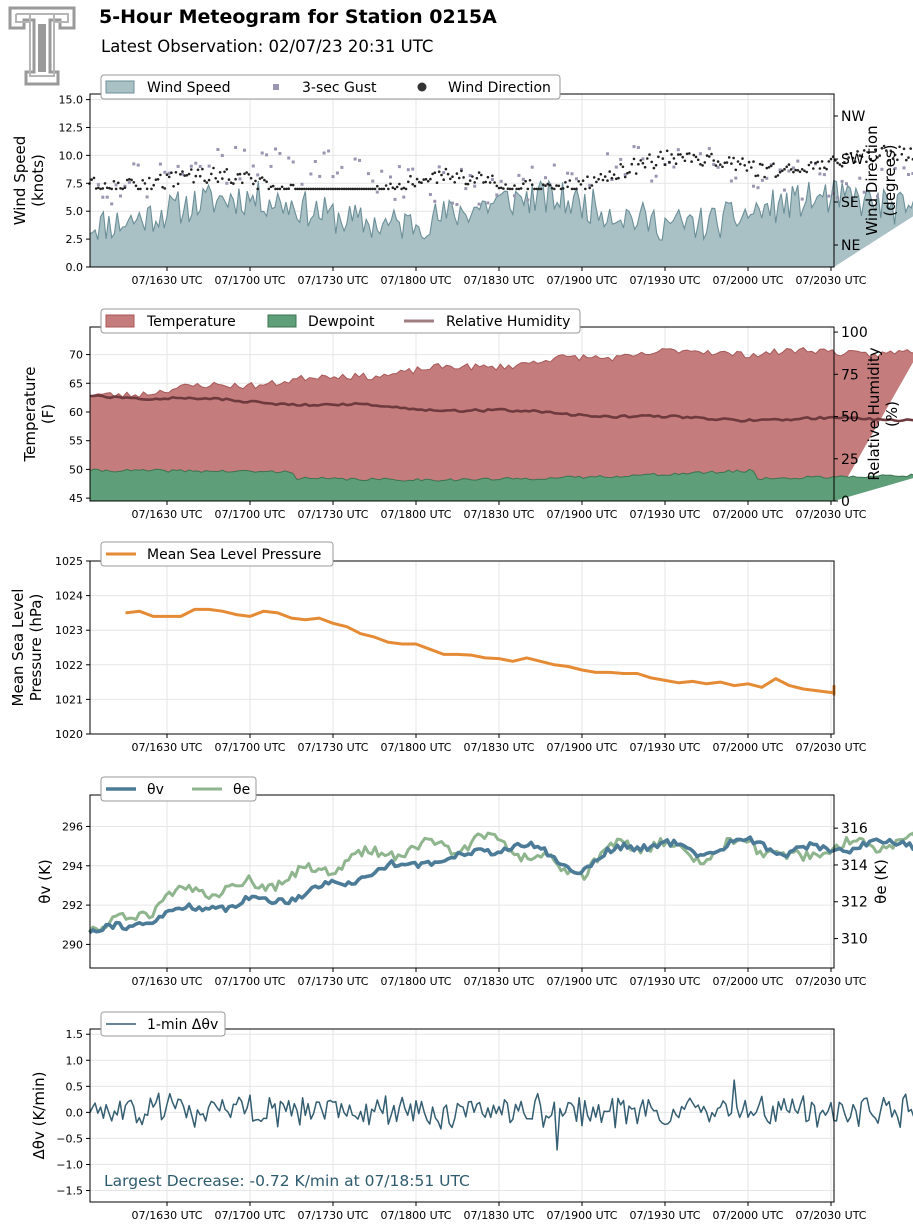 Image resolution: width=913 pixels, height=1228 pixels. What do you see at coordinates (69, 734) in the screenshot?
I see `y-tick-label: 1020` at bounding box center [69, 734].